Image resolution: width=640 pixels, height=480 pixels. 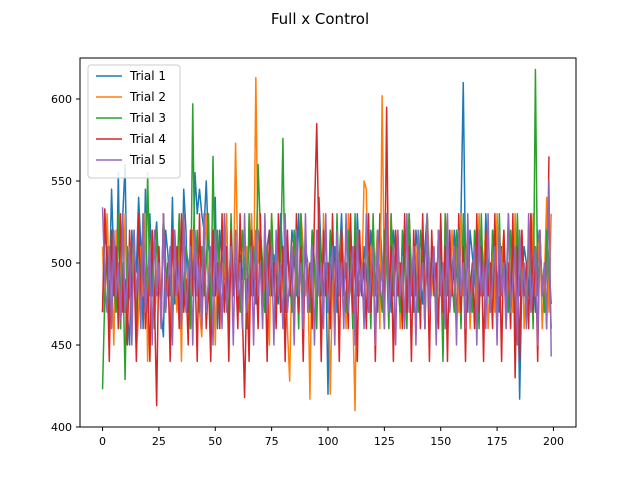 I want to click on x-tick-label: 175, so click(x=497, y=441).